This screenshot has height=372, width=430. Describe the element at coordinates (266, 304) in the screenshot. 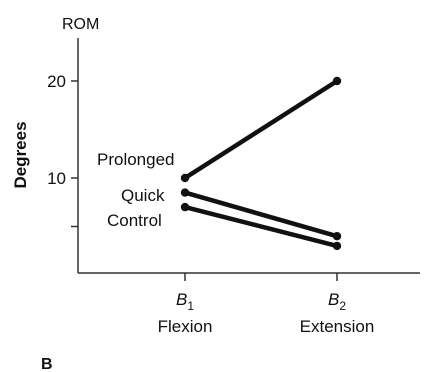

I see `x-categories: B1 Flexion B2 Extension` at that location.